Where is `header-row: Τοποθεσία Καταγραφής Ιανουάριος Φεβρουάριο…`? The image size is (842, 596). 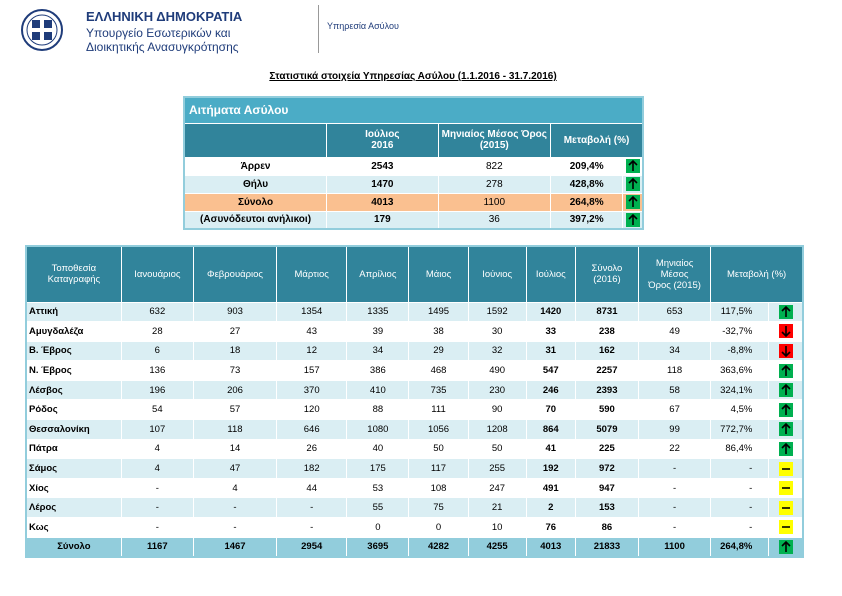
header-row: Τοποθεσία Καταγραφής Ιανουάριος Φεβρουάριο… is located at coordinates (414, 274).